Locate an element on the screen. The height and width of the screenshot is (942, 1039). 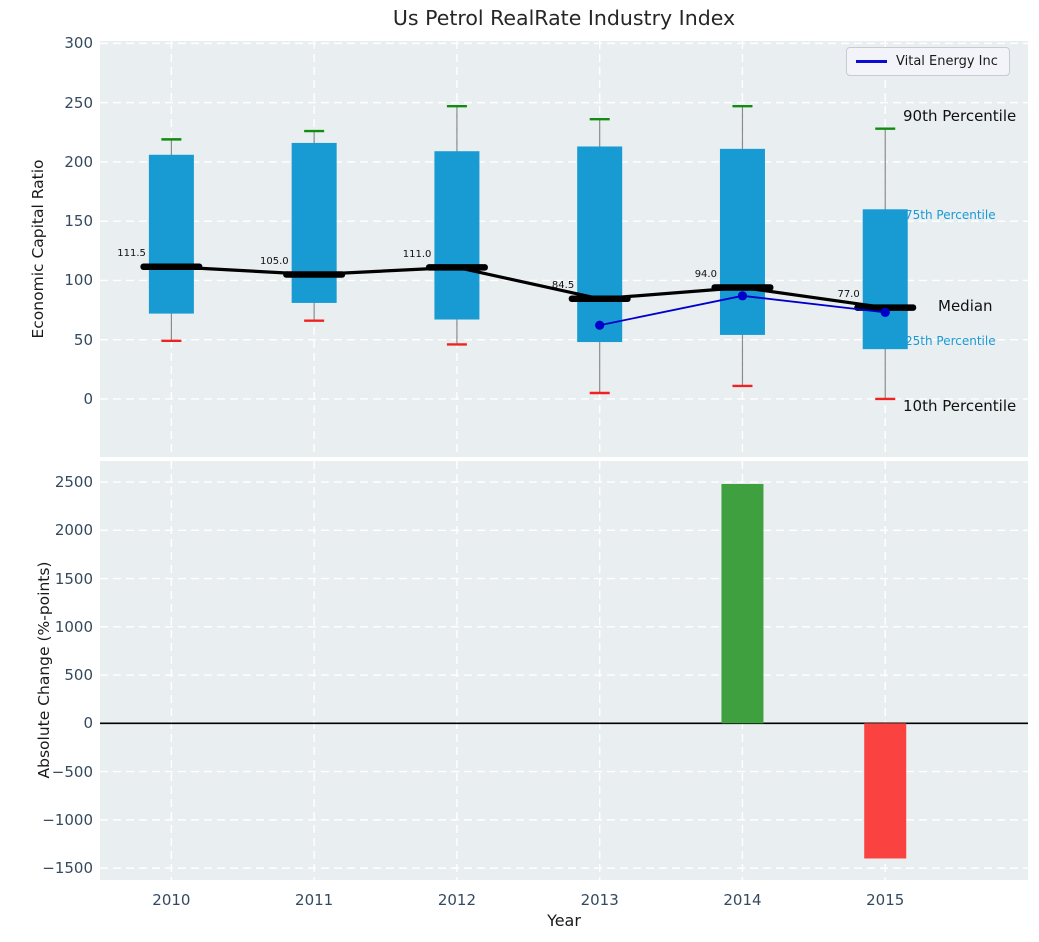
median-dash-2015 is located at coordinates (885, 307).